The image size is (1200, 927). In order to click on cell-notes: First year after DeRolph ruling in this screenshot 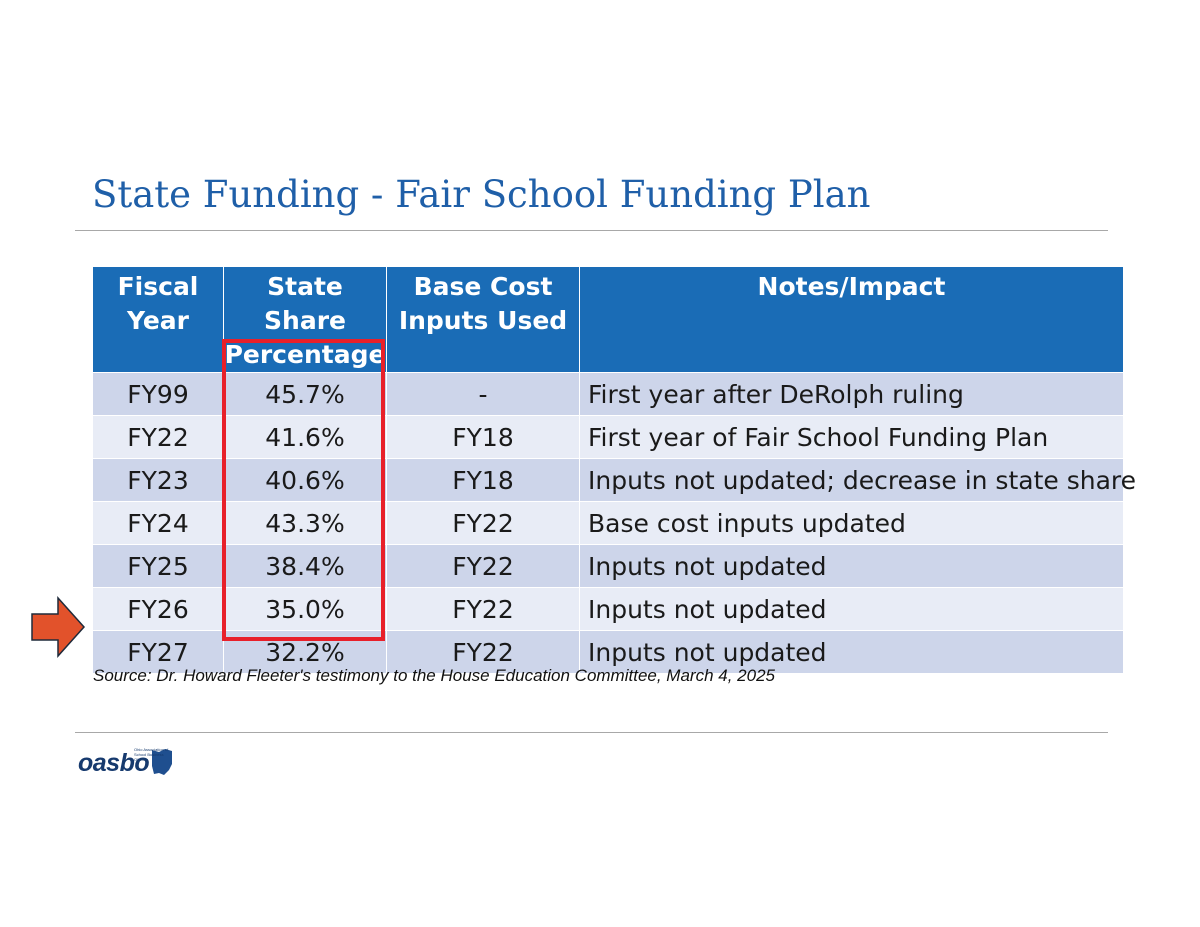, I will do `click(851, 394)`.